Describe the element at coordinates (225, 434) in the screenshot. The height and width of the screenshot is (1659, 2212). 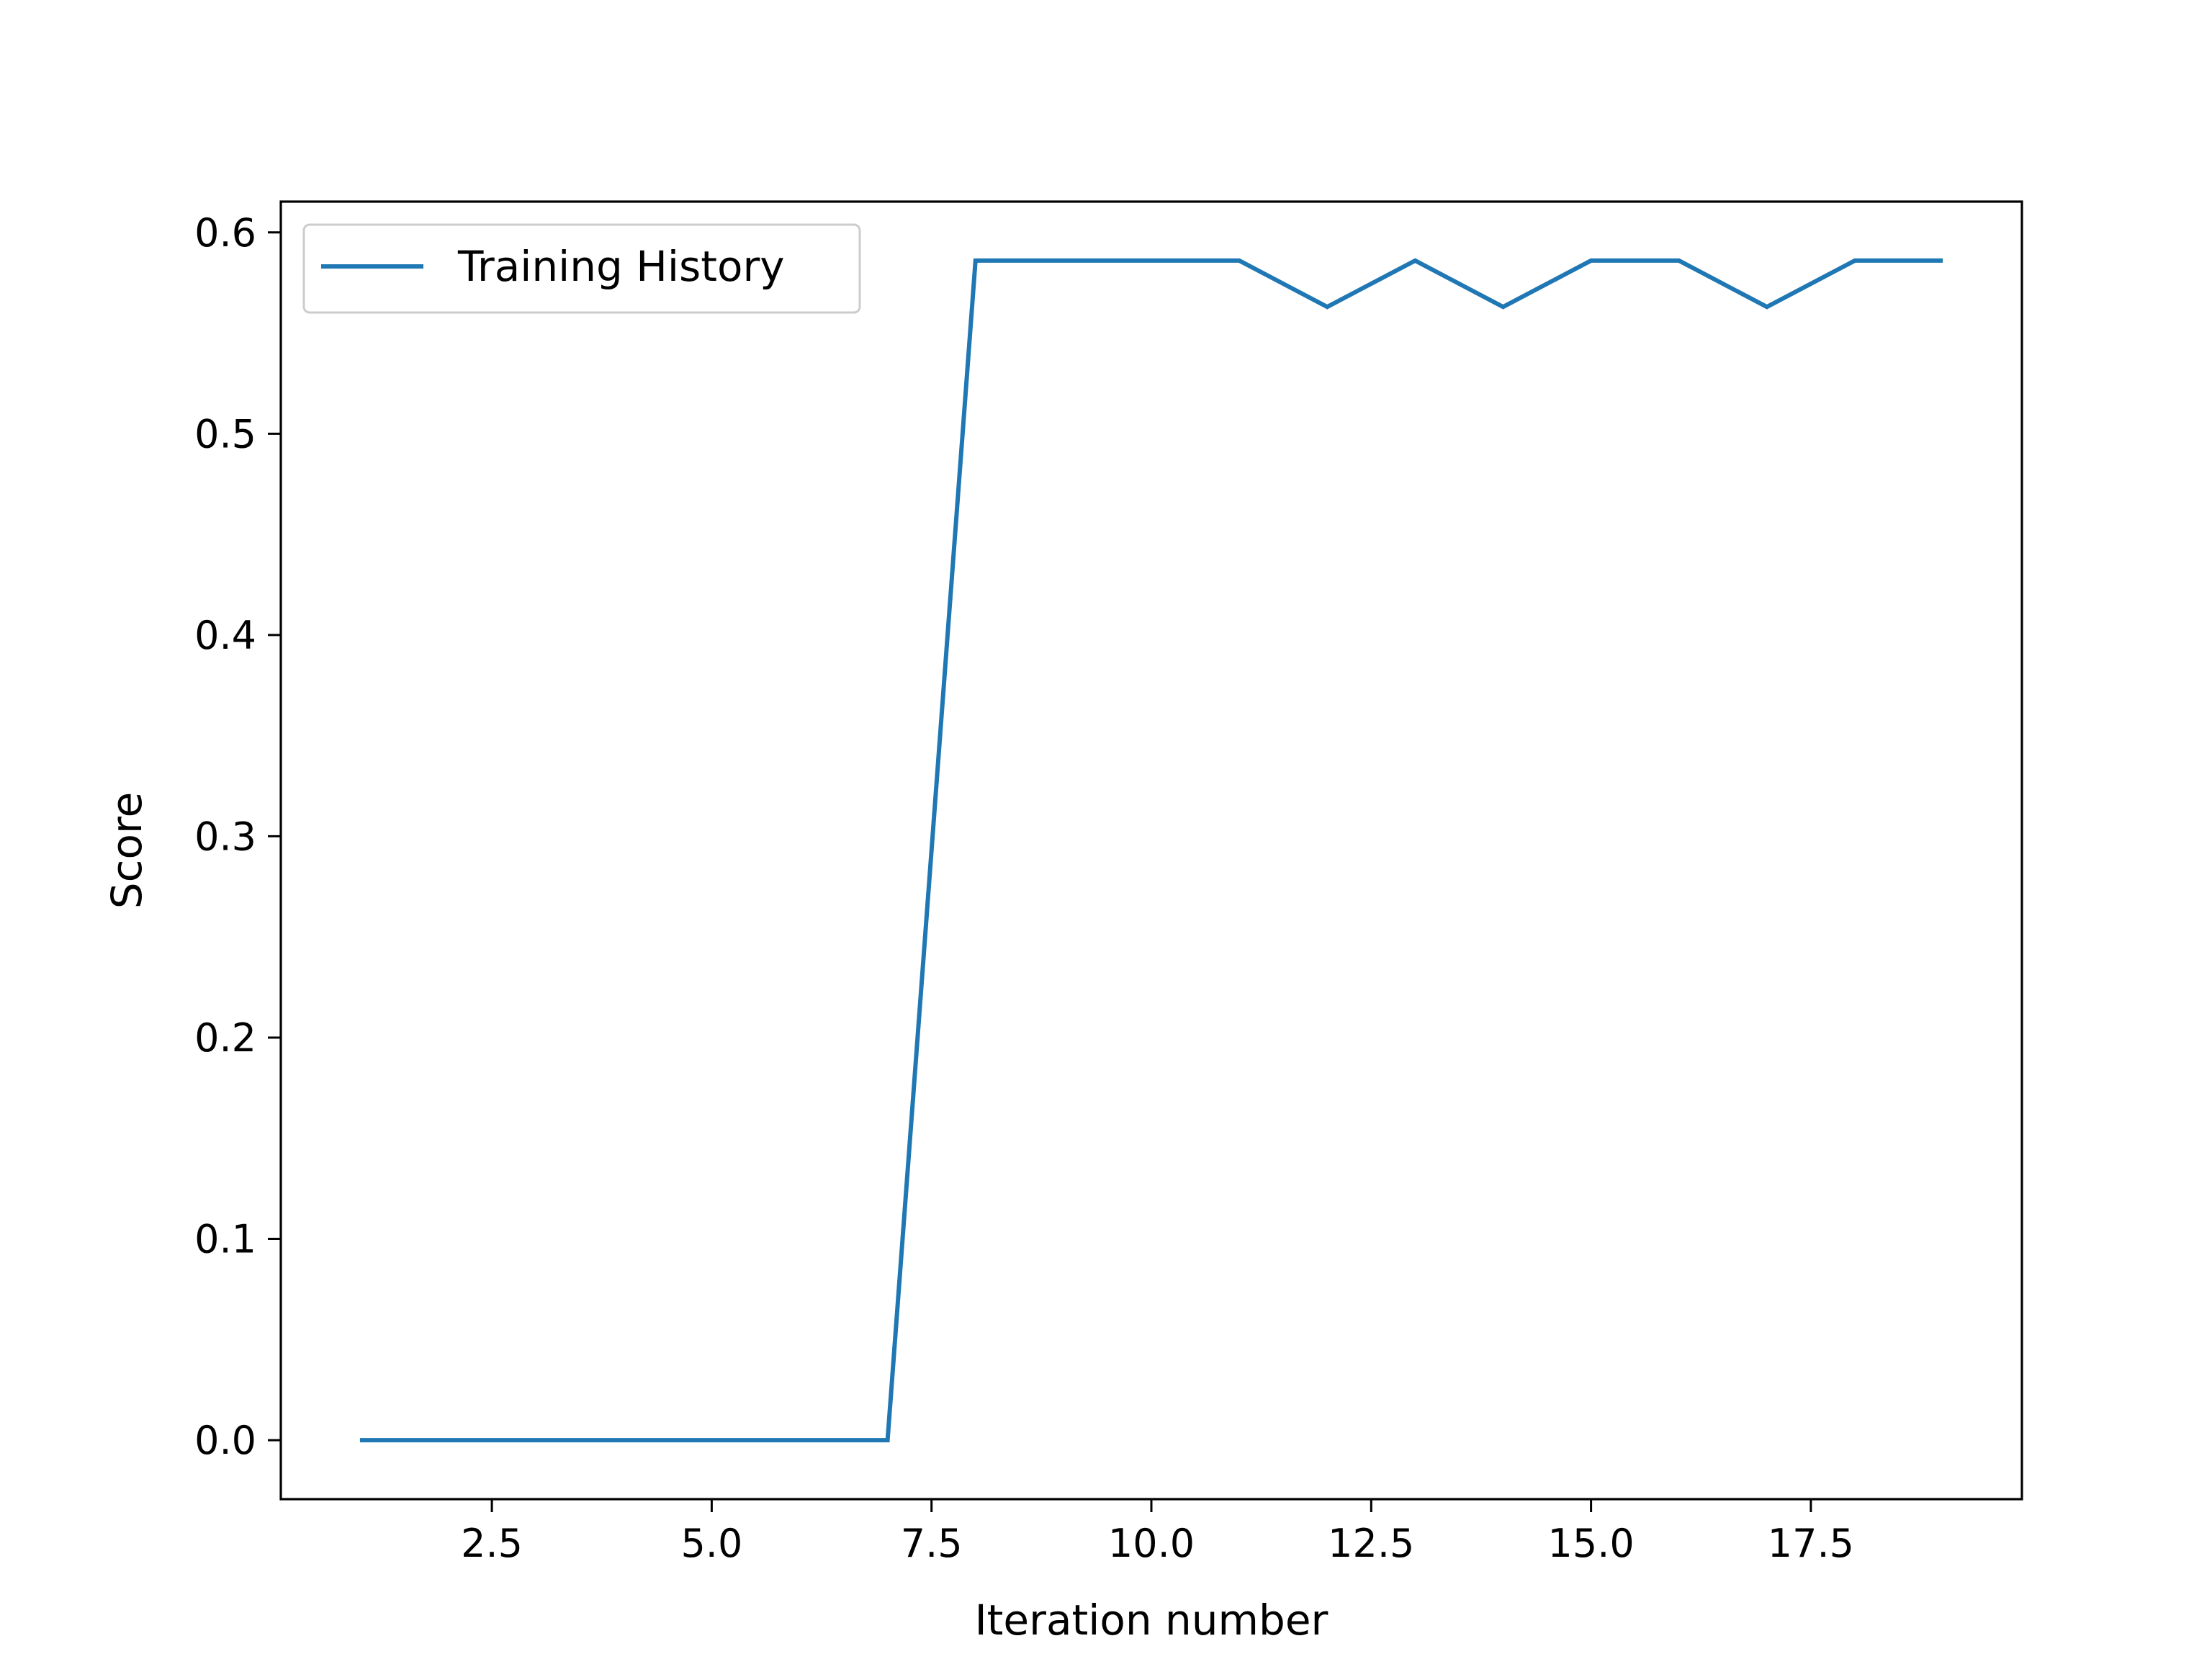
I see `y-tick-label: 0.5` at that location.